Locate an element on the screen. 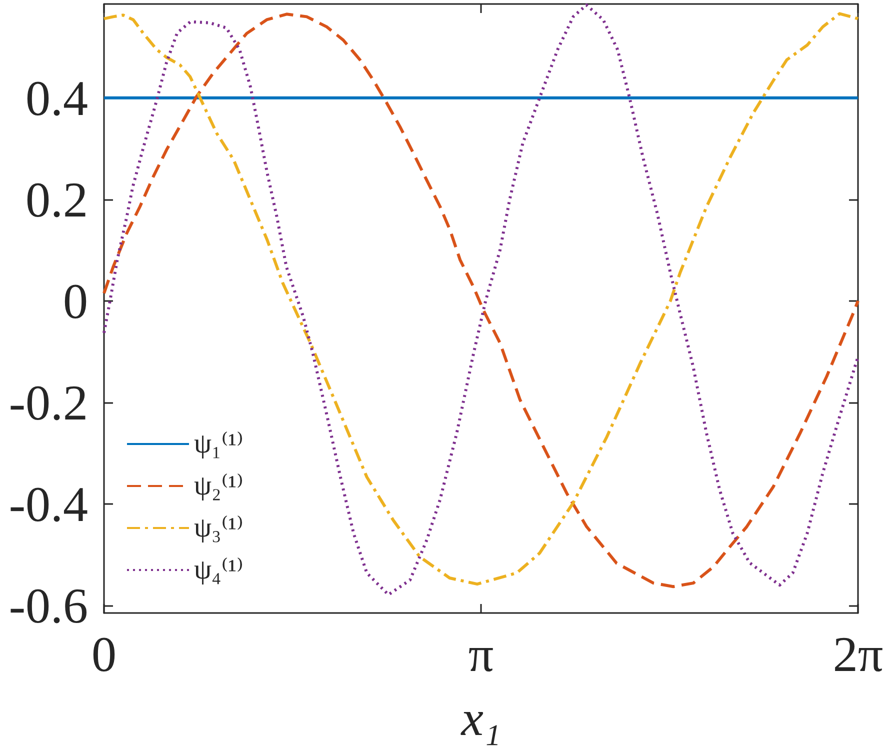 This screenshot has width=890, height=755. x-tick-label: π is located at coordinates (481, 654).